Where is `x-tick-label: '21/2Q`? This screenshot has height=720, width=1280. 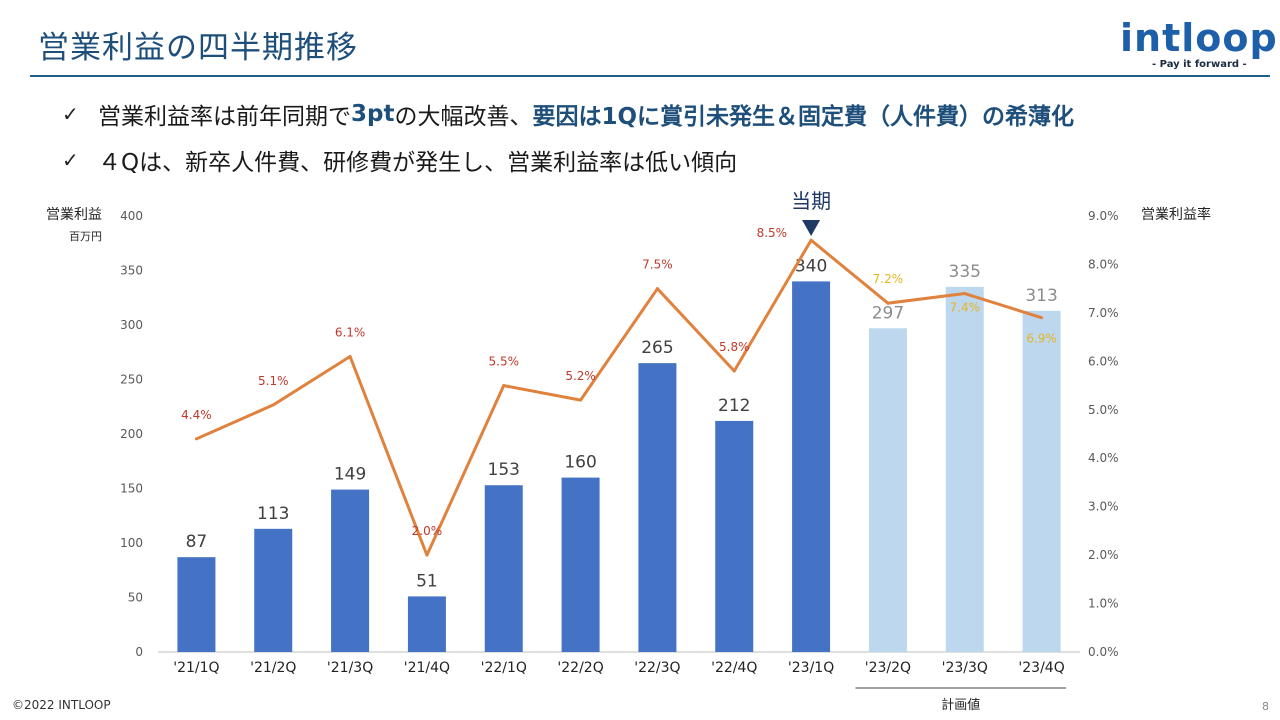
x-tick-label: '21/2Q is located at coordinates (273, 668).